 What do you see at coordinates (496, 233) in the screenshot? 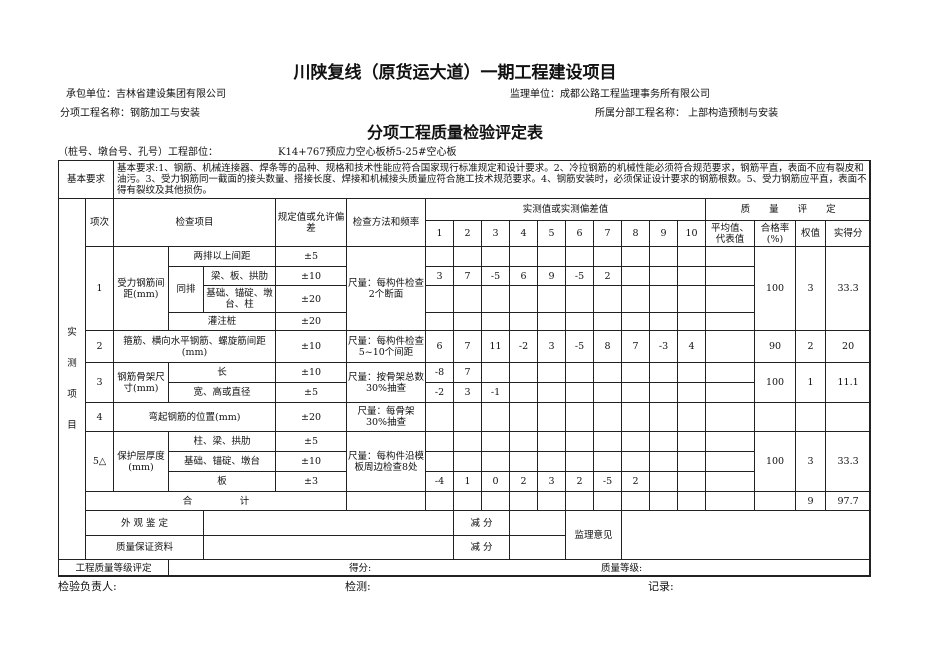
I see `header-value-col: 3` at bounding box center [496, 233].